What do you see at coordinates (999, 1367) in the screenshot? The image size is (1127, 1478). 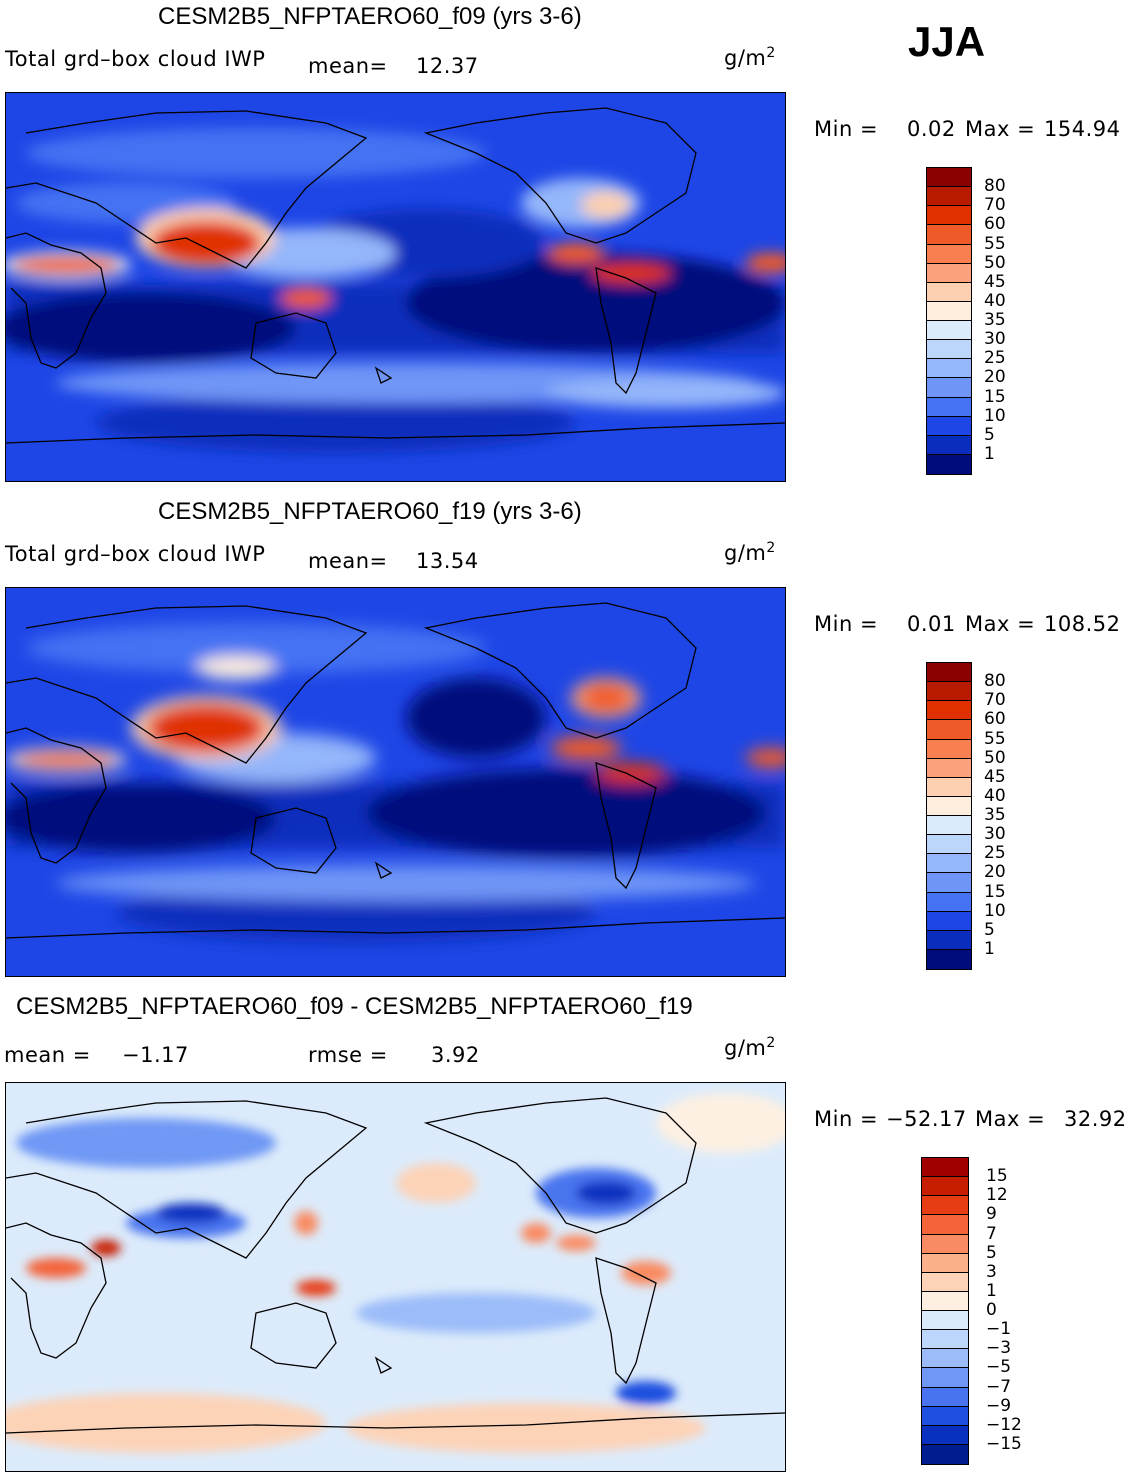 I see `colorbar-tick-label: −5` at bounding box center [999, 1367].